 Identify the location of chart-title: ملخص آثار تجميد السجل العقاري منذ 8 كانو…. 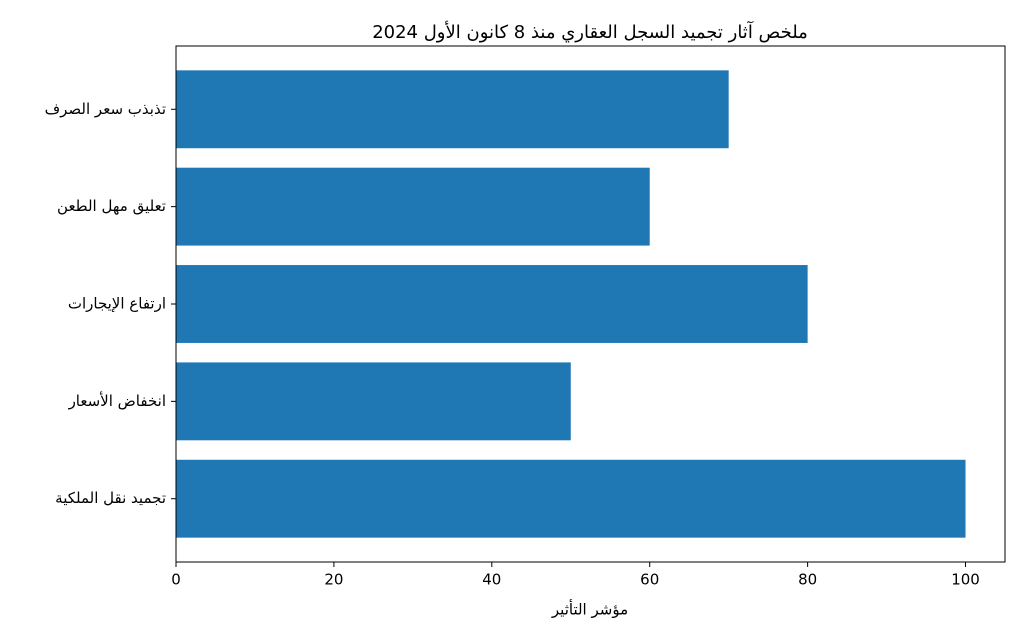
(590, 31).